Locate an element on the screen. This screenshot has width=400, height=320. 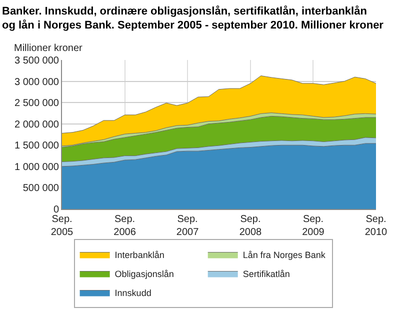
x-tick-label: Sep. 2010 is located at coordinates (376, 226).